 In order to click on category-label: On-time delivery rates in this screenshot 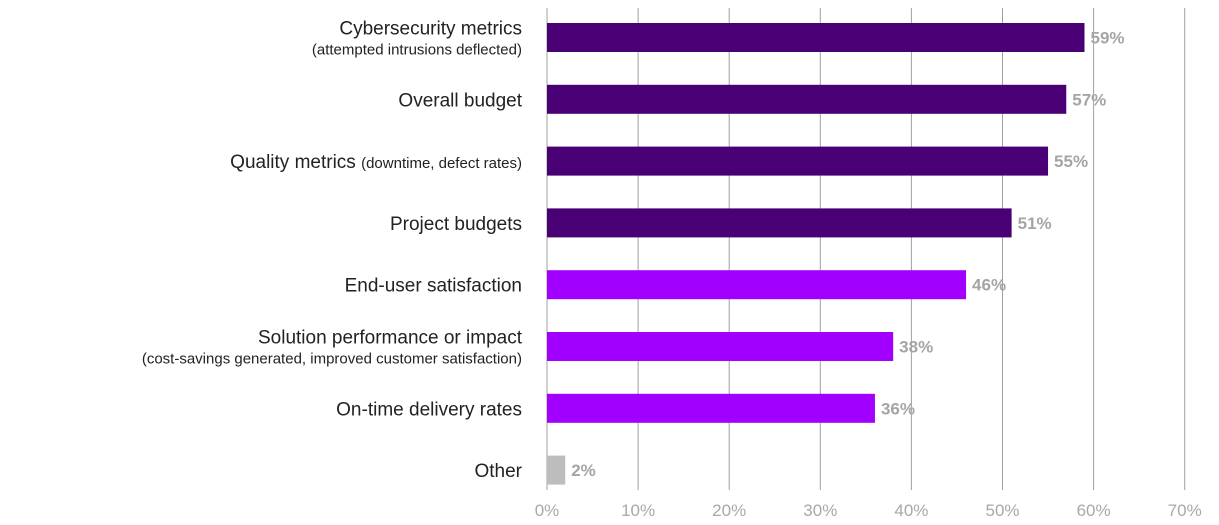, I will do `click(429, 409)`.